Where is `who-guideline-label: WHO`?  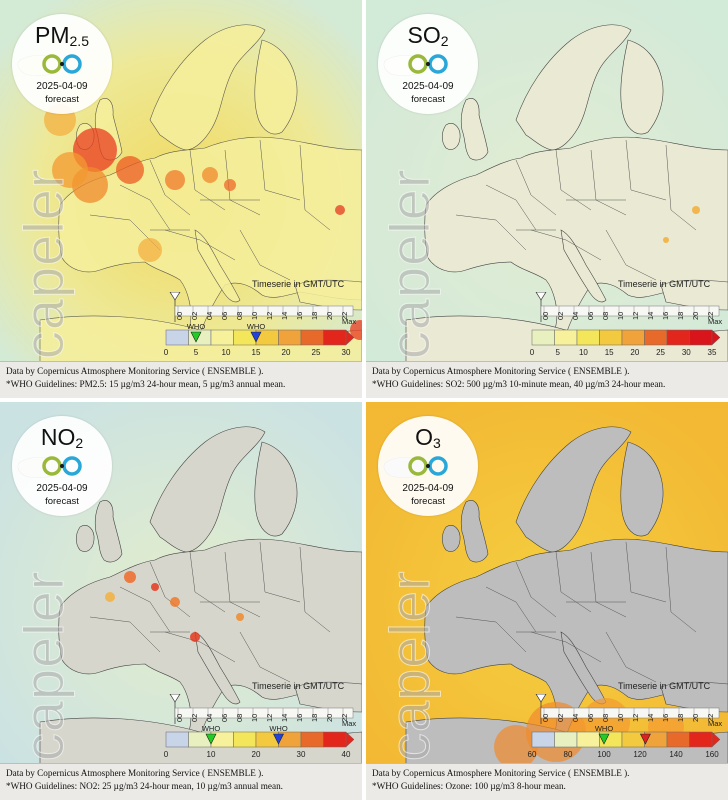 who-guideline-label: WHO is located at coordinates (604, 728).